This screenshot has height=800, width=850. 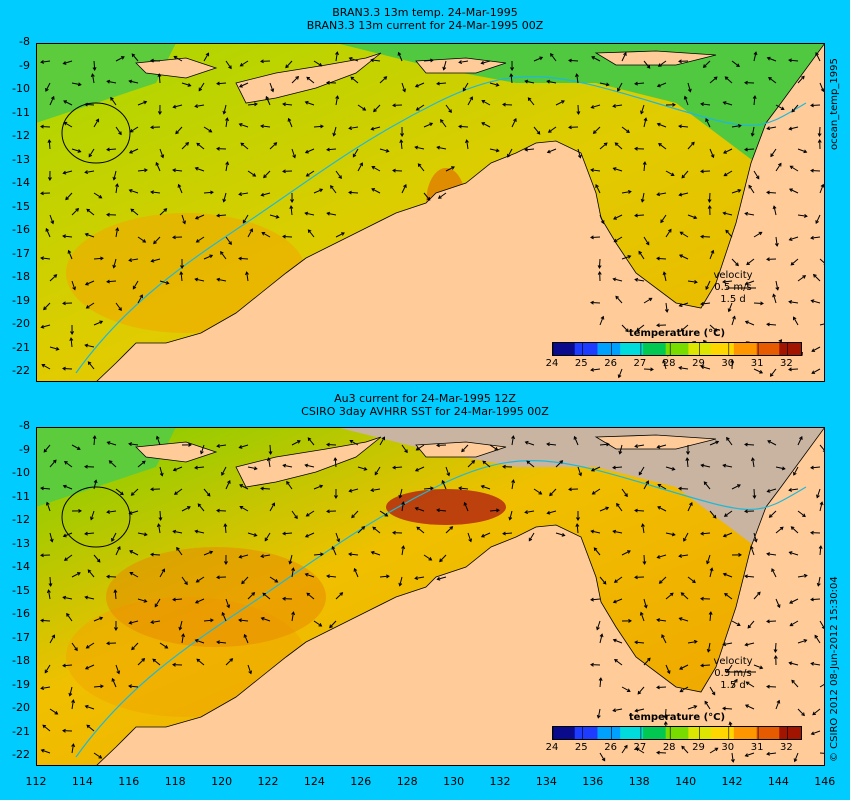 I want to click on no-data-region, so click(x=580, y=527).